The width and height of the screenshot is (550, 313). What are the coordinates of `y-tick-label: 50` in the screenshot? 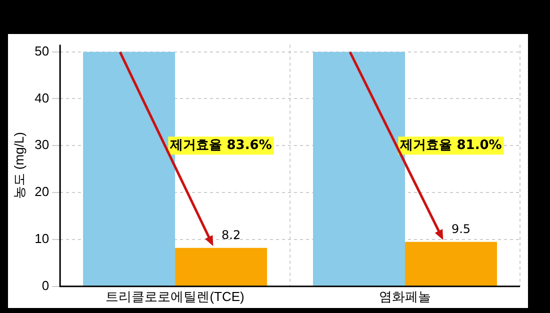 It's located at (42, 50).